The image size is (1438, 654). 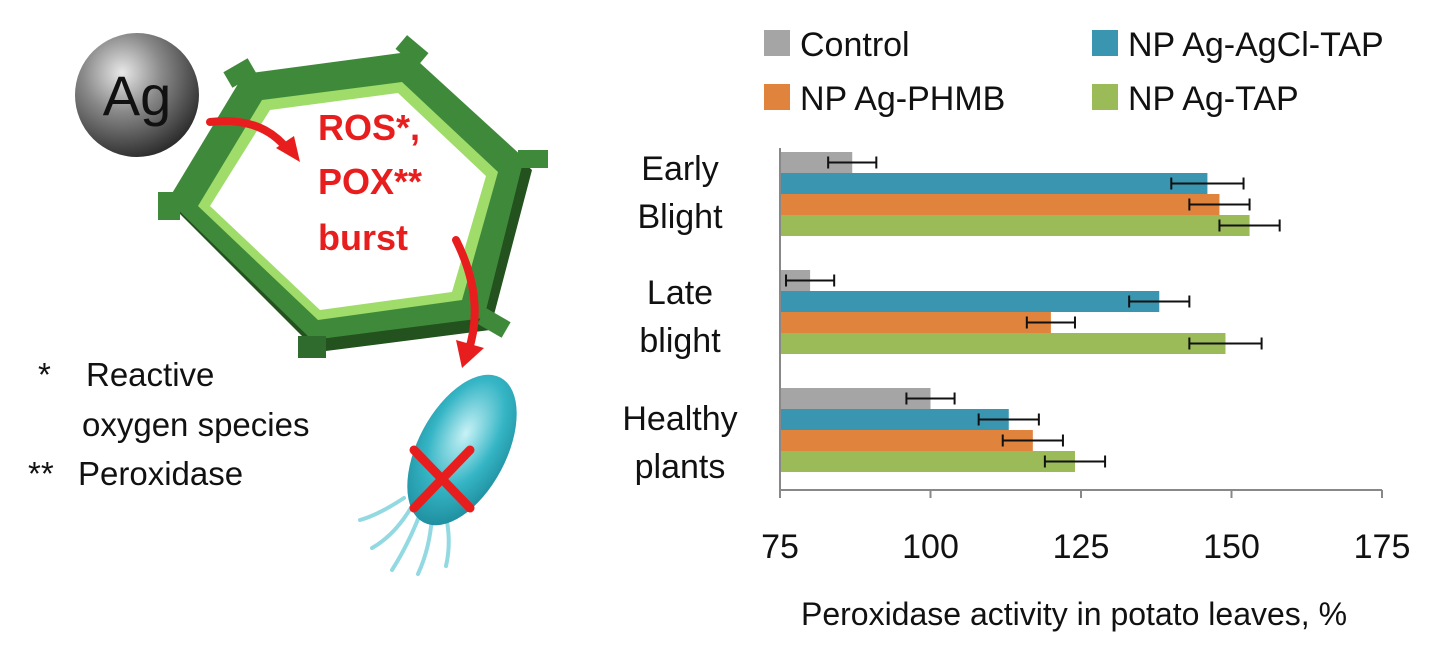 I want to click on burst-line-2: POX**, so click(x=370, y=181).